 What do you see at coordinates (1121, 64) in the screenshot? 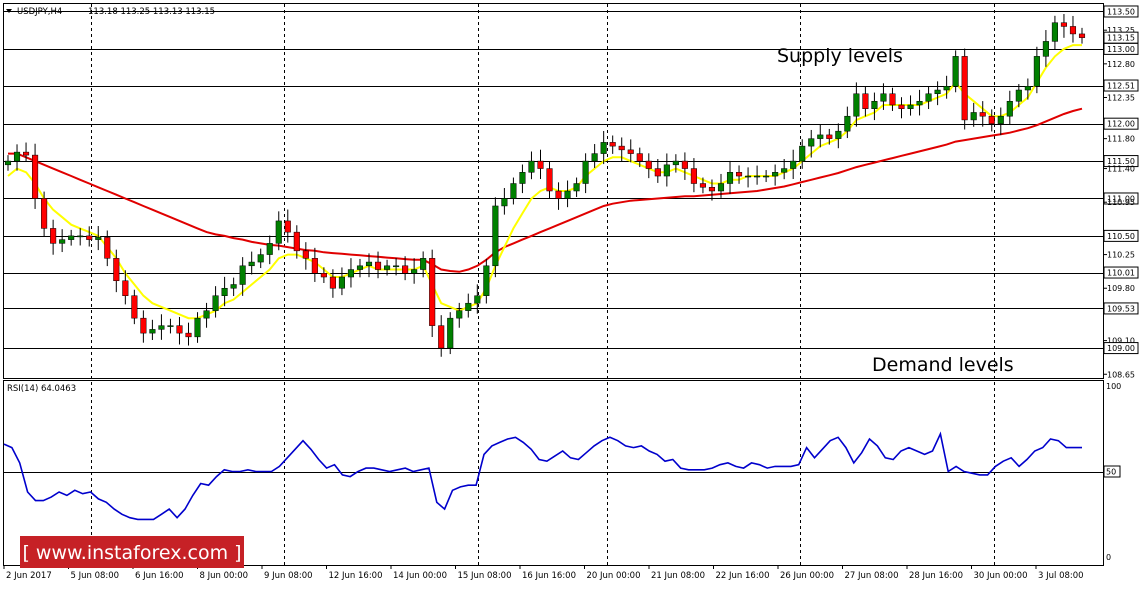
I see `y-tick-label: 112.80` at bounding box center [1121, 64].